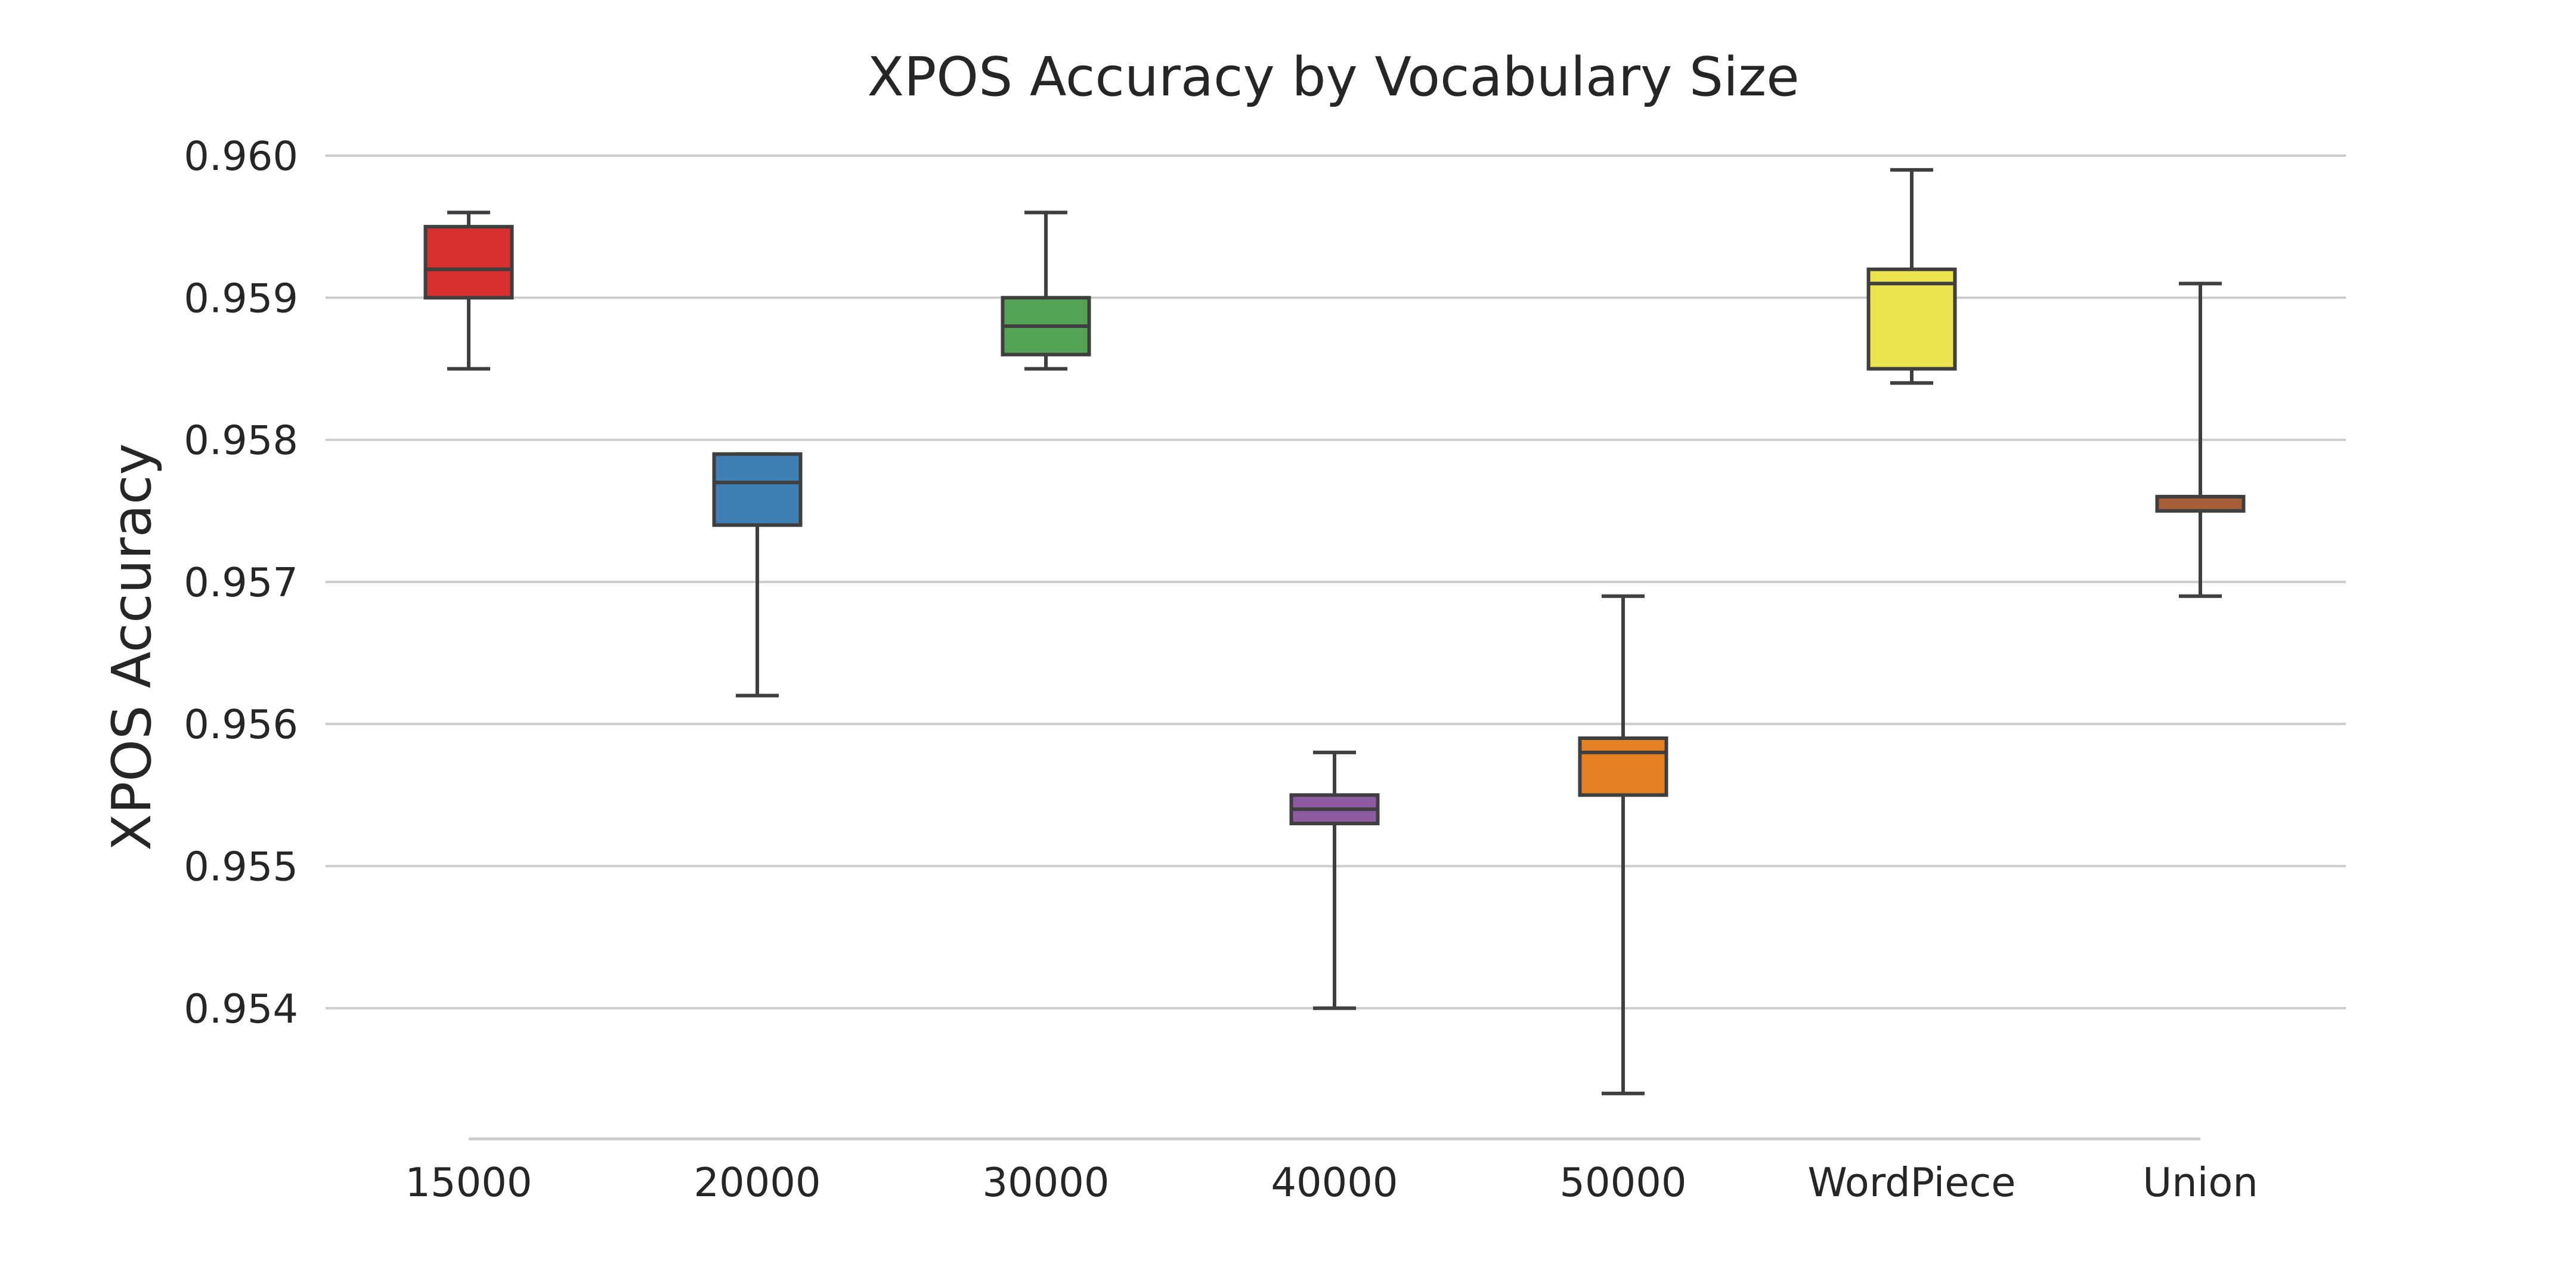  I want to click on x-tick-label: 50000, so click(1623, 1182).